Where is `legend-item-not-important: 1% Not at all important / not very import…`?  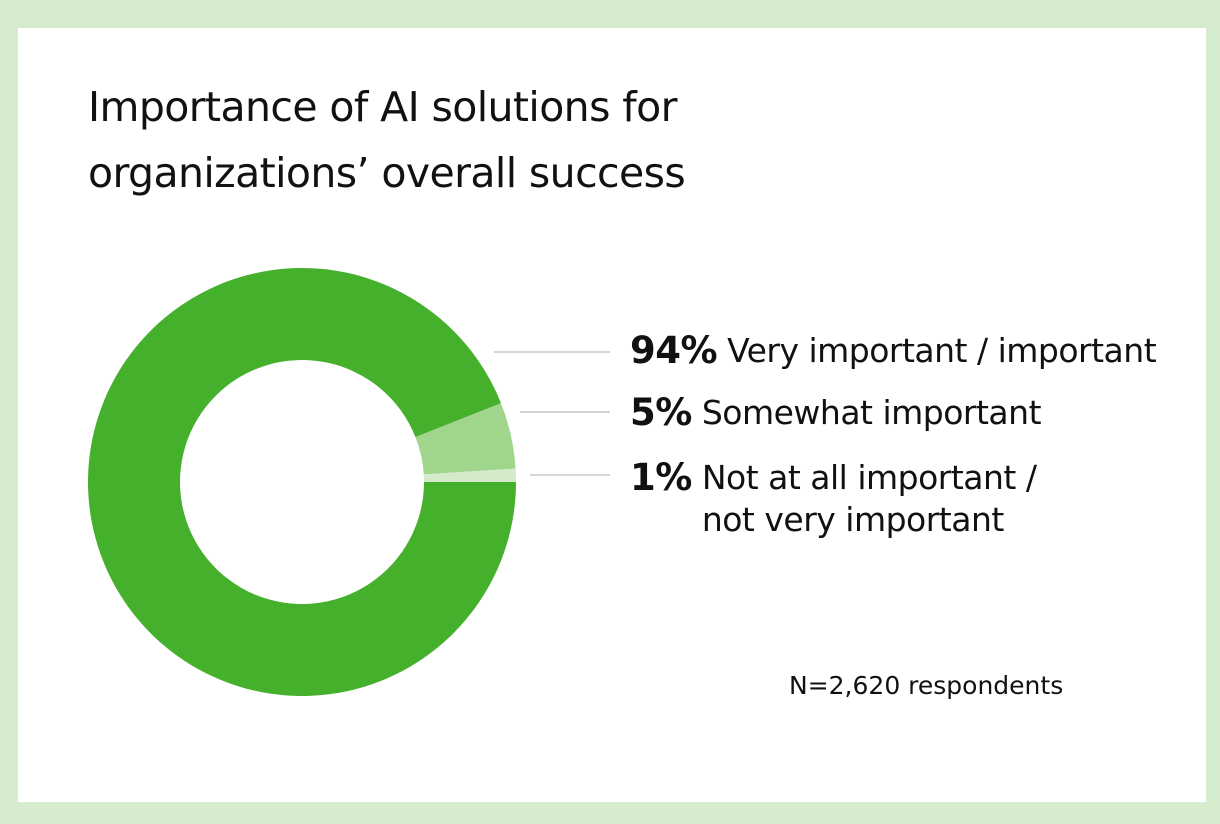 legend-item-not-important: 1% Not at all important / not very import… is located at coordinates (833, 498).